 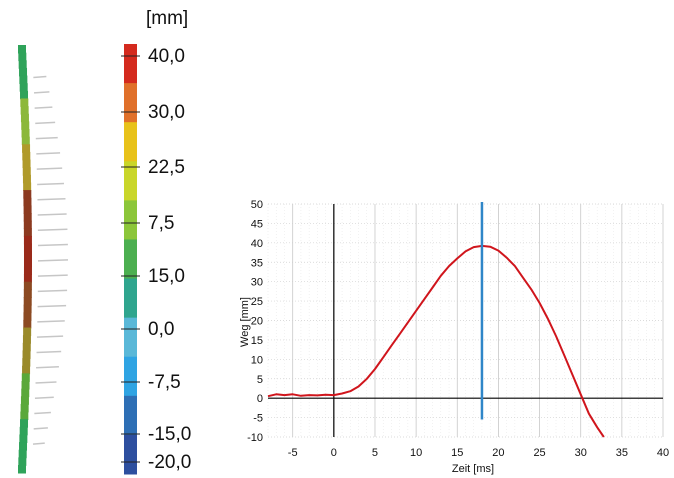 I want to click on y-tick-label: -5, so click(x=258, y=419).